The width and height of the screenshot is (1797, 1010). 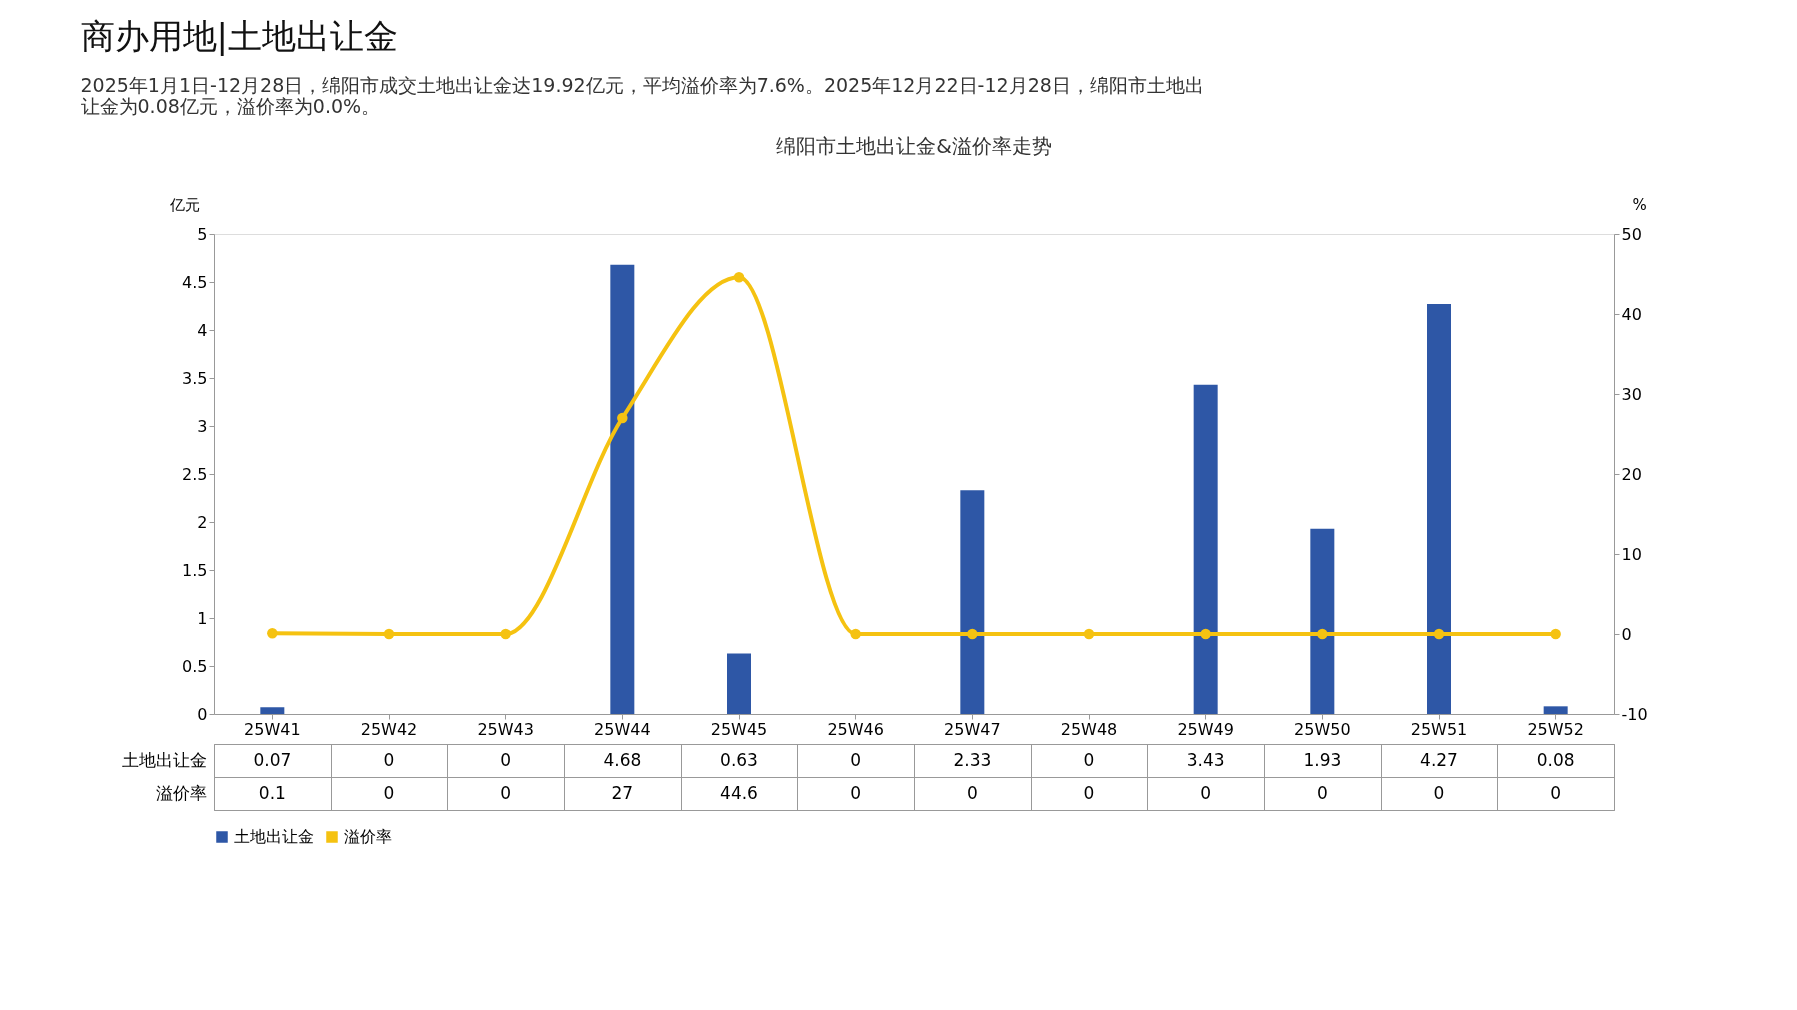 I want to click on y-tick-label: 5, so click(x=202, y=234).